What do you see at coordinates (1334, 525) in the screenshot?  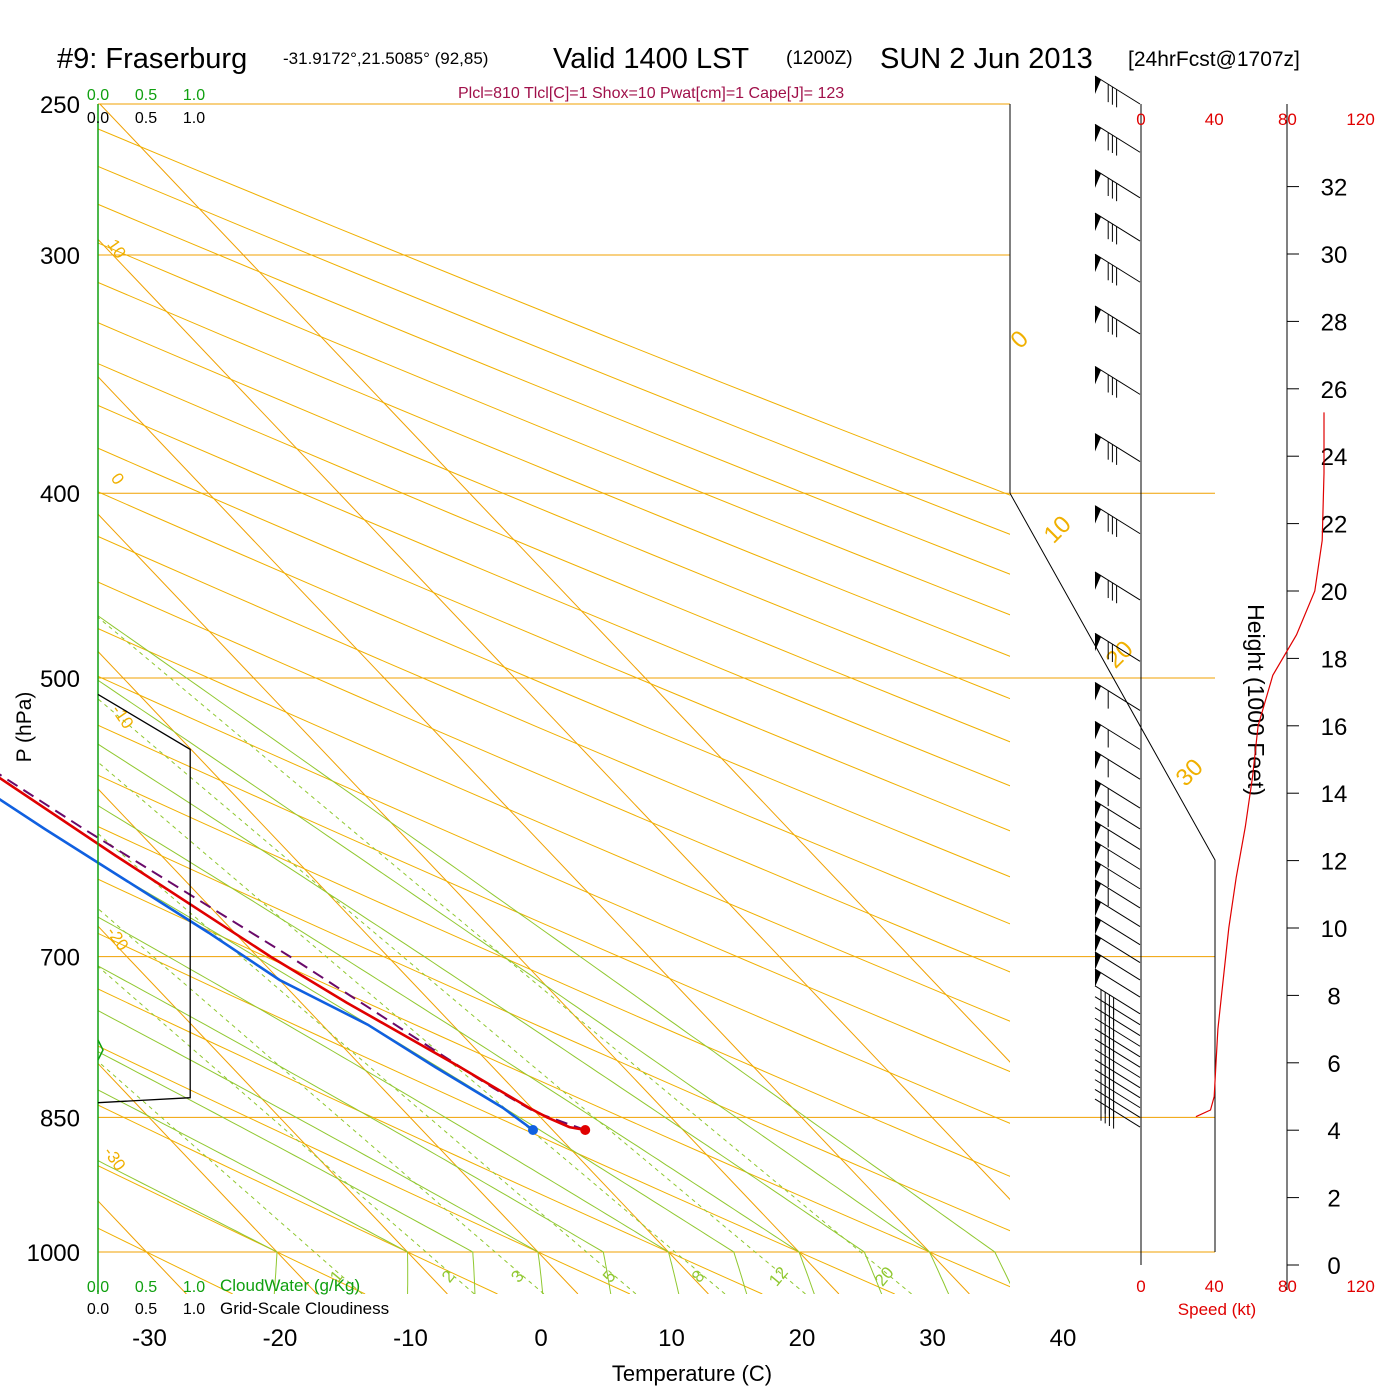 I see `height-tick-label: 22` at bounding box center [1334, 525].